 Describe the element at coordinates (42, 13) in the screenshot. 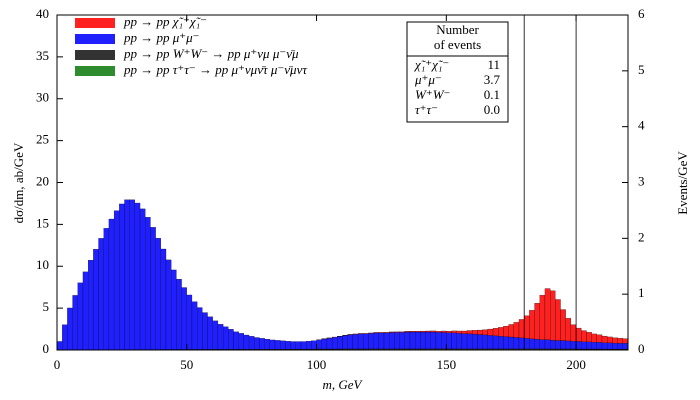

I see `y-tick-label: 40` at that location.